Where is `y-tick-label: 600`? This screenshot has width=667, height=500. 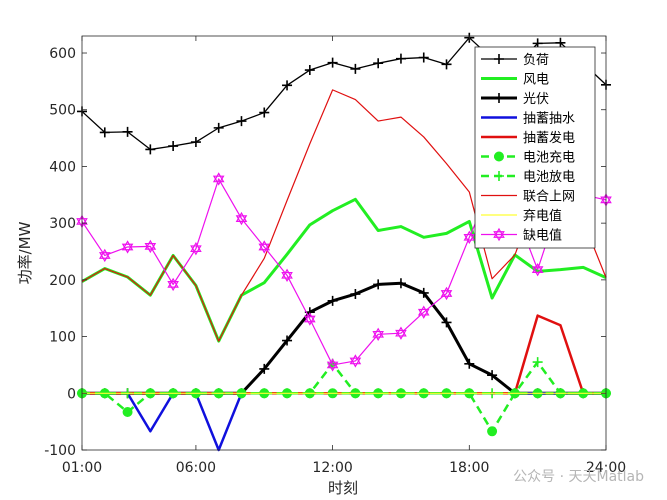
y-tick-label: 600 is located at coordinates (62, 54).